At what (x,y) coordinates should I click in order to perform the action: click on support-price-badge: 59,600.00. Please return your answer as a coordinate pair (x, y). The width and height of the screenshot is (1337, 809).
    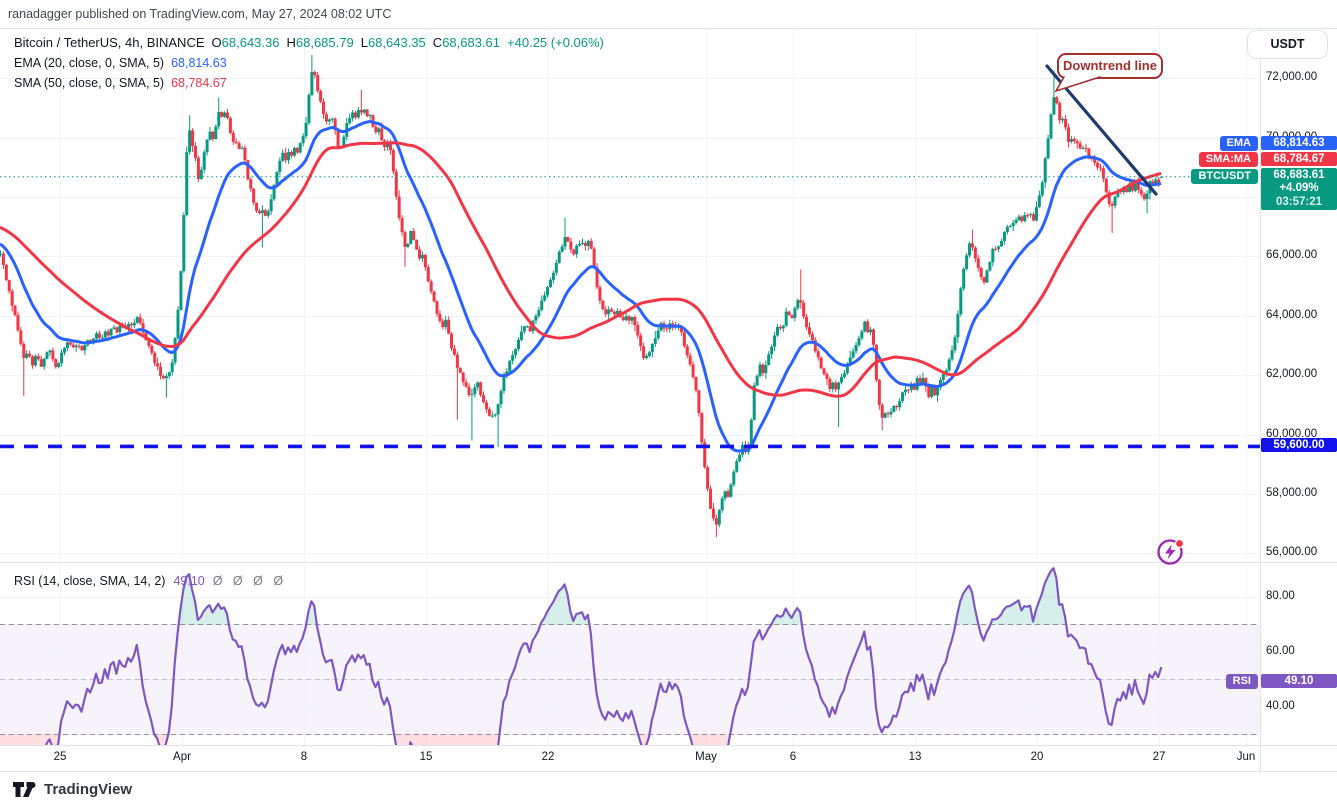
    Looking at the image, I should click on (1299, 445).